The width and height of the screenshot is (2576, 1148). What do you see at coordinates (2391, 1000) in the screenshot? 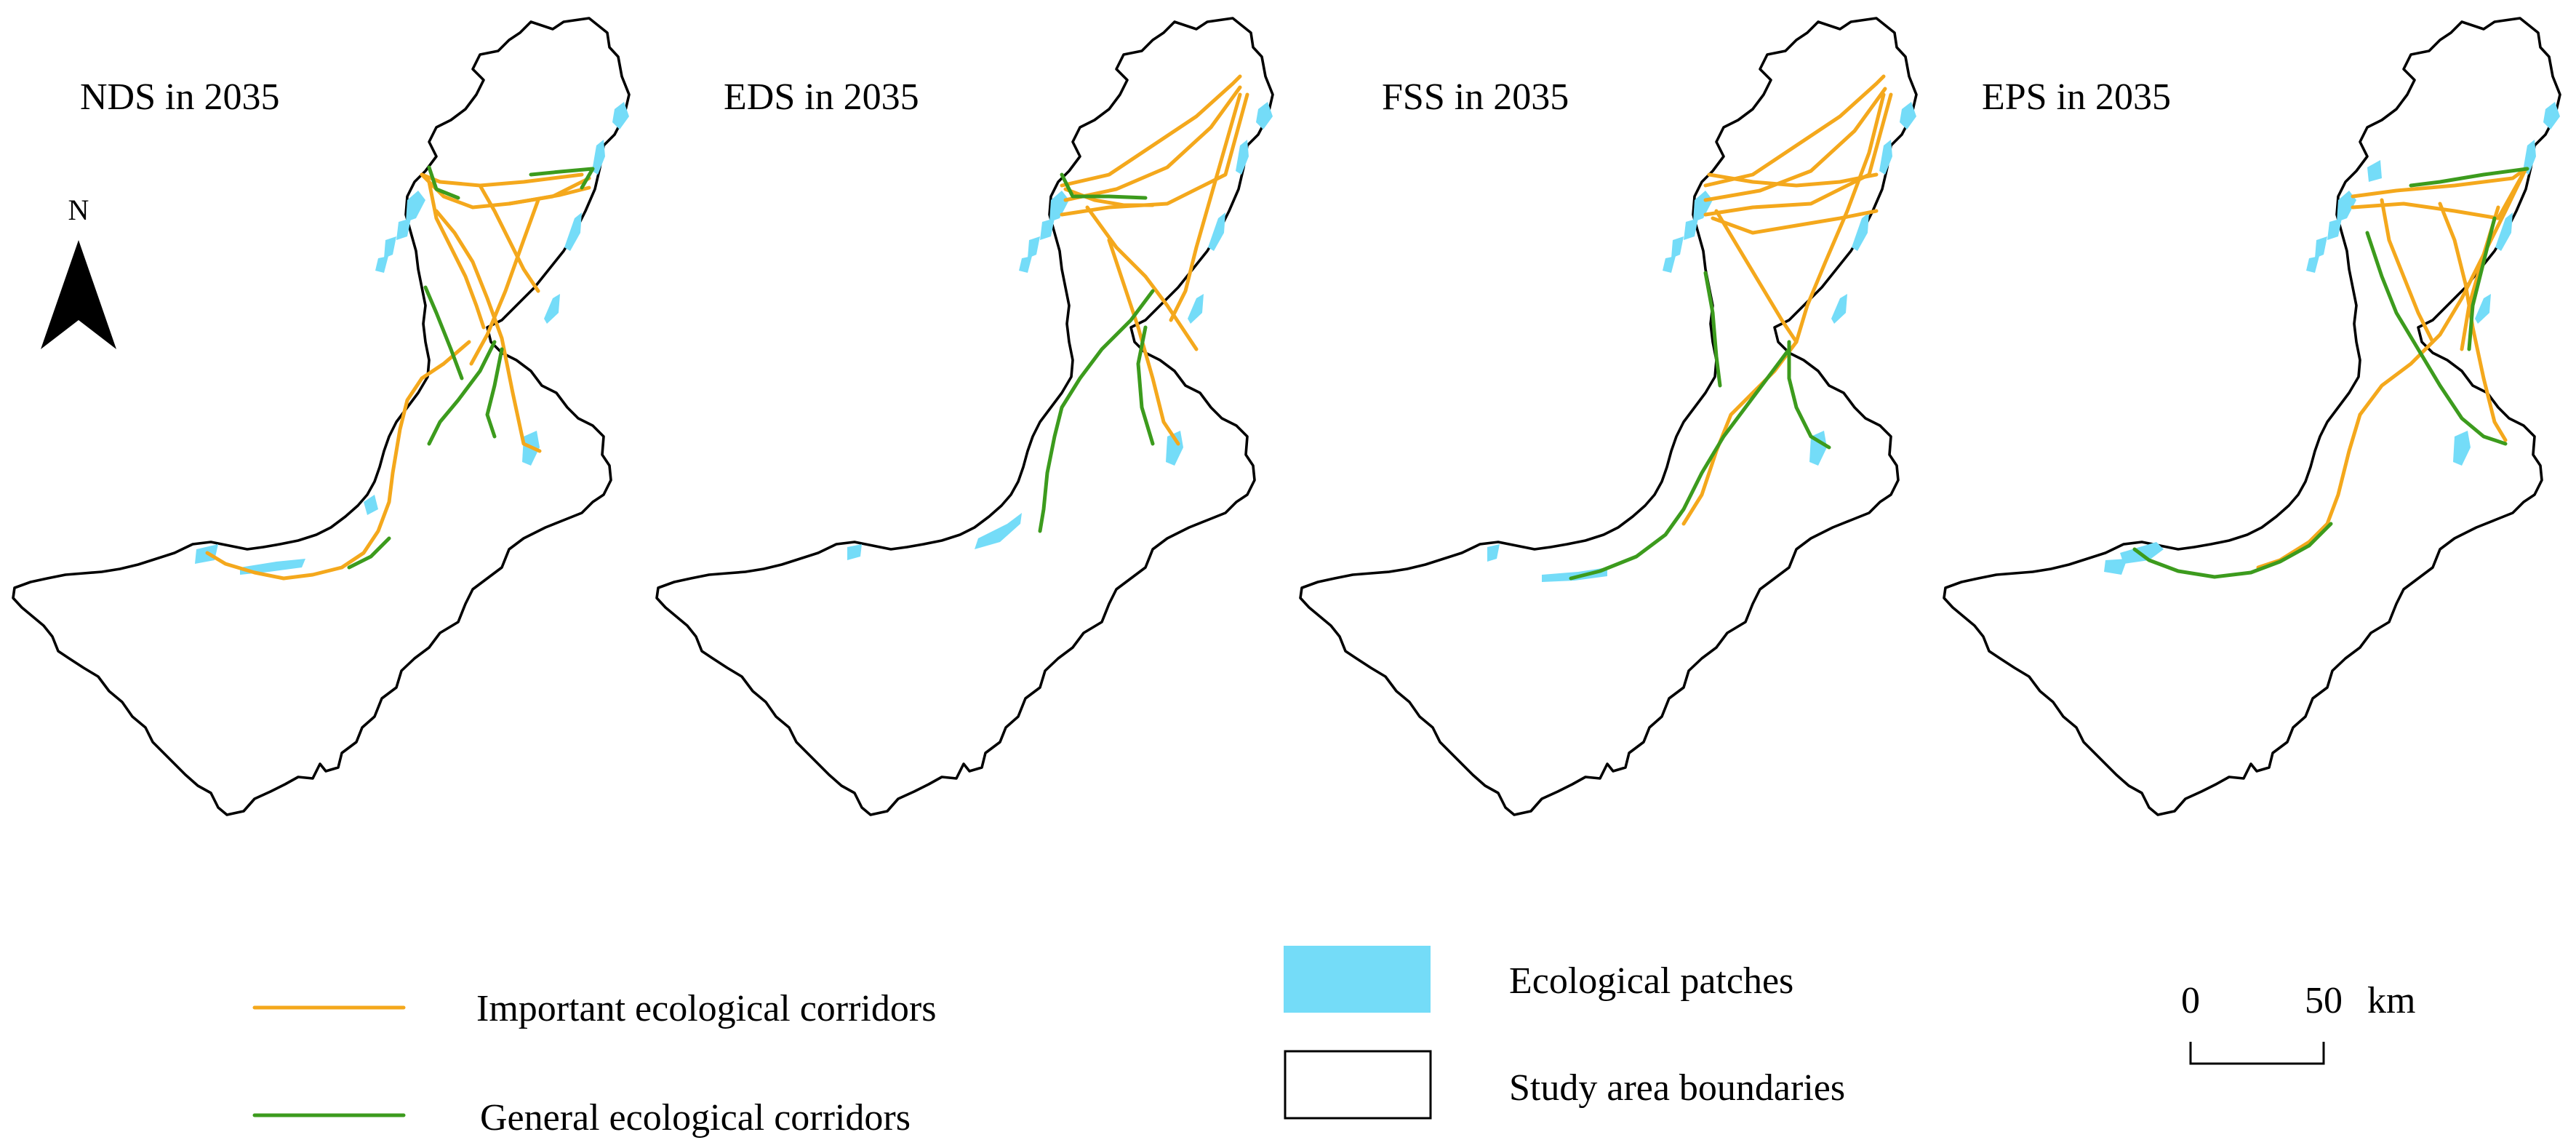
I see `scale-unit-label: km` at bounding box center [2391, 1000].